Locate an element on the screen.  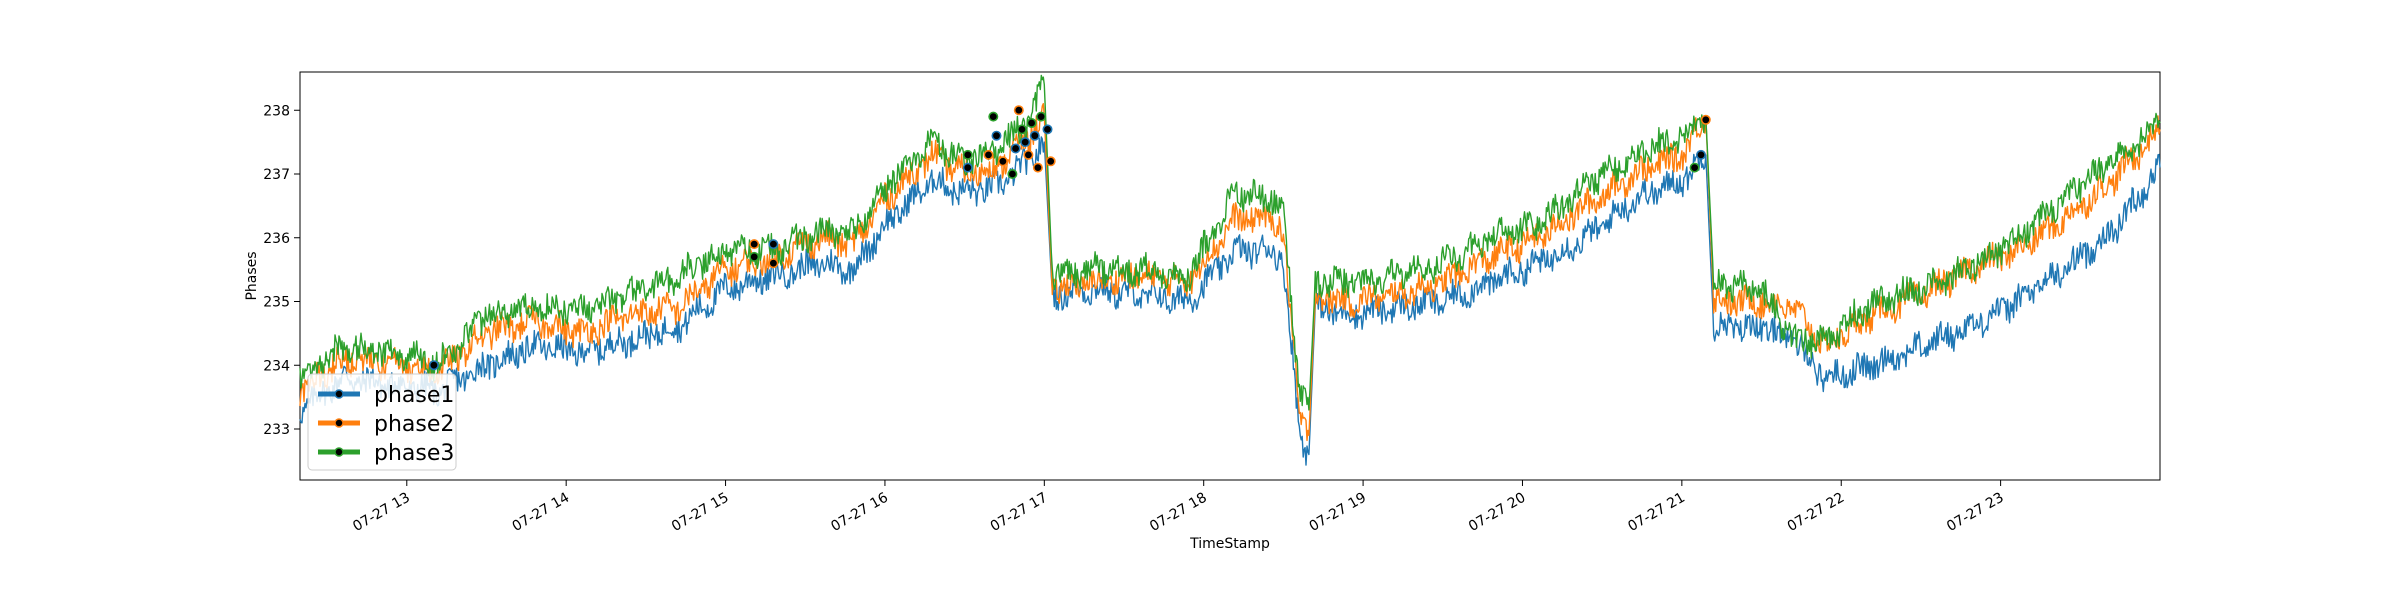
y-tick-label: 235 is located at coordinates (276, 303).